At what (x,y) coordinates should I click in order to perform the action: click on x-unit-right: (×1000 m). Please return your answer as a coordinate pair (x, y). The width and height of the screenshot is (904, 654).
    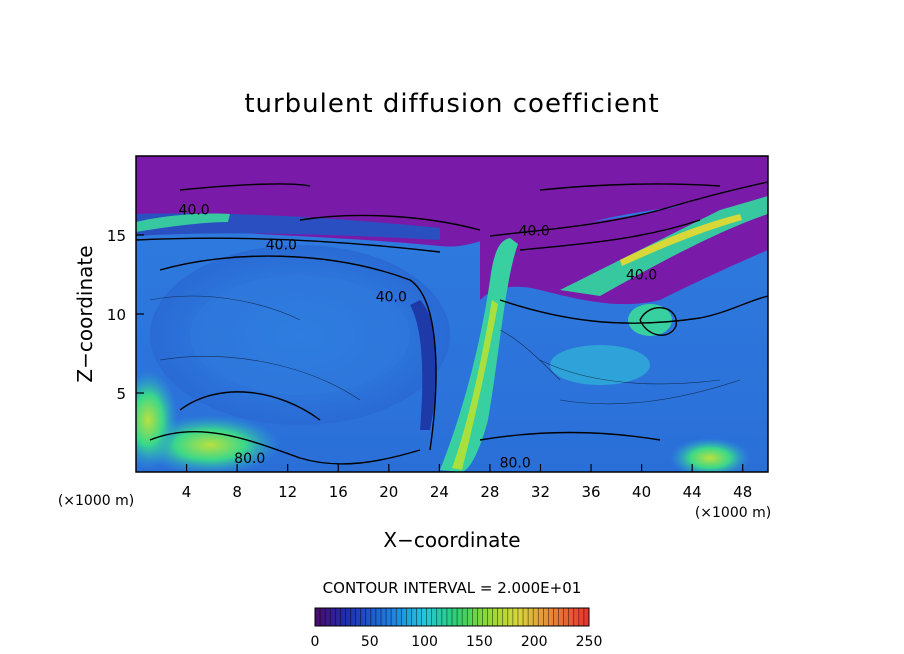
    Looking at the image, I should click on (733, 513).